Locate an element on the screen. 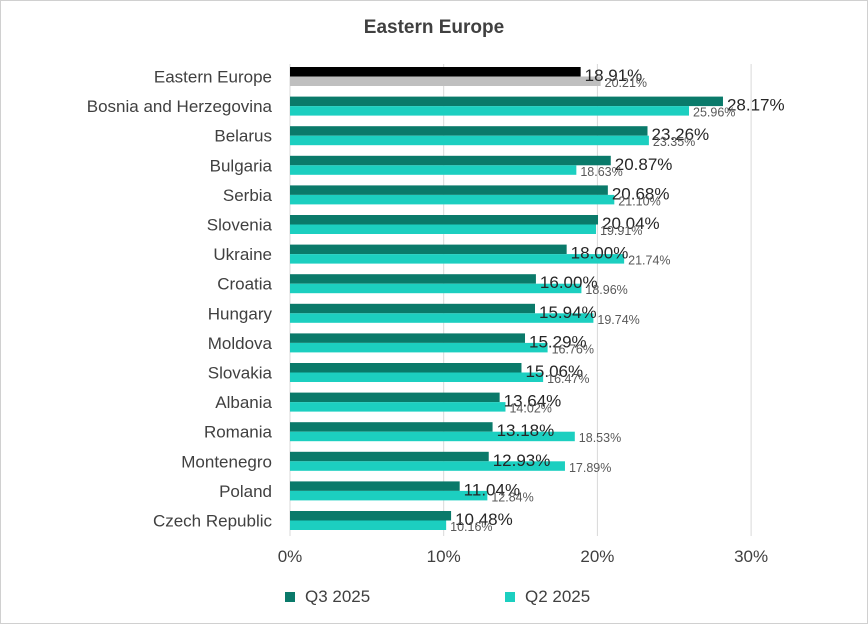 This screenshot has width=868, height=624. value-label-q2: 21.74% is located at coordinates (649, 261).